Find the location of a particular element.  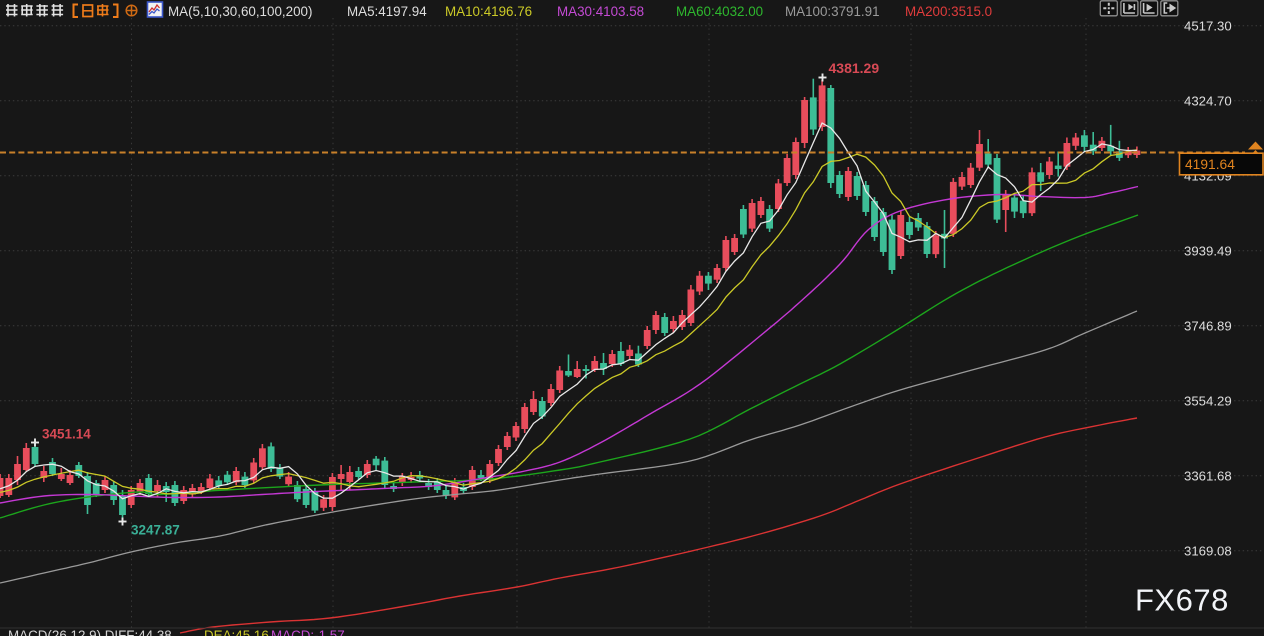

svg-text: 3451.14 is located at coordinates (66, 434).